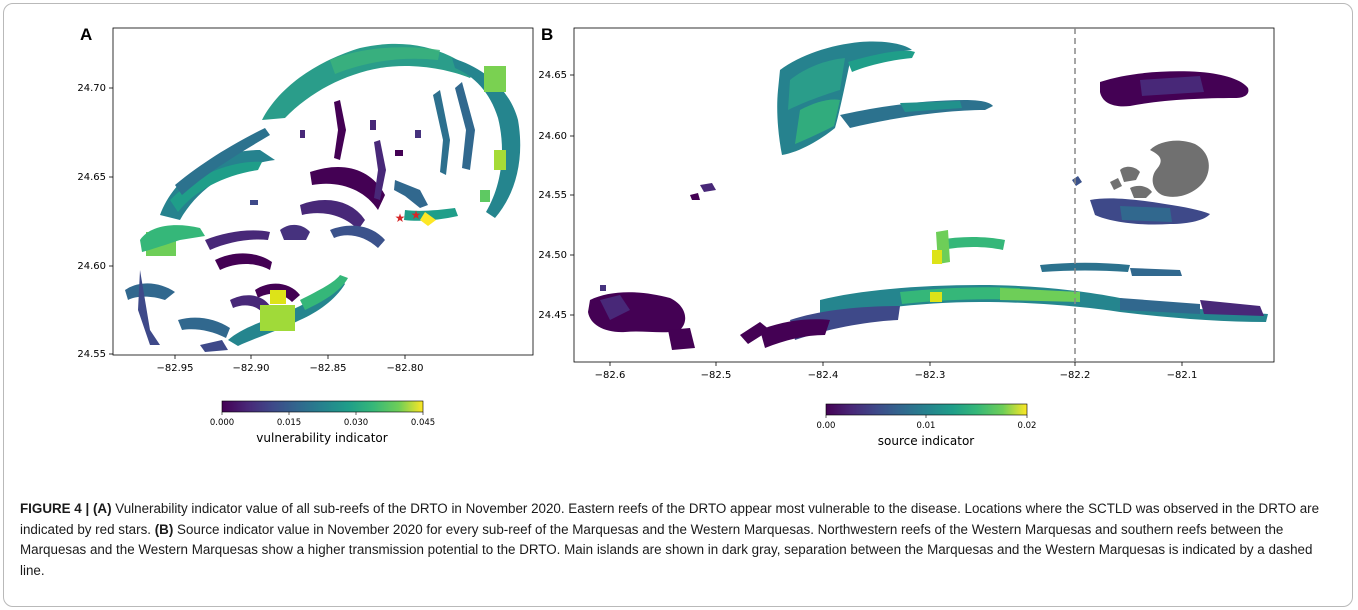 The width and height of the screenshot is (1358, 610). Describe the element at coordinates (1027, 426) in the screenshot. I see `colorbar-tick-label: 0.02` at that location.